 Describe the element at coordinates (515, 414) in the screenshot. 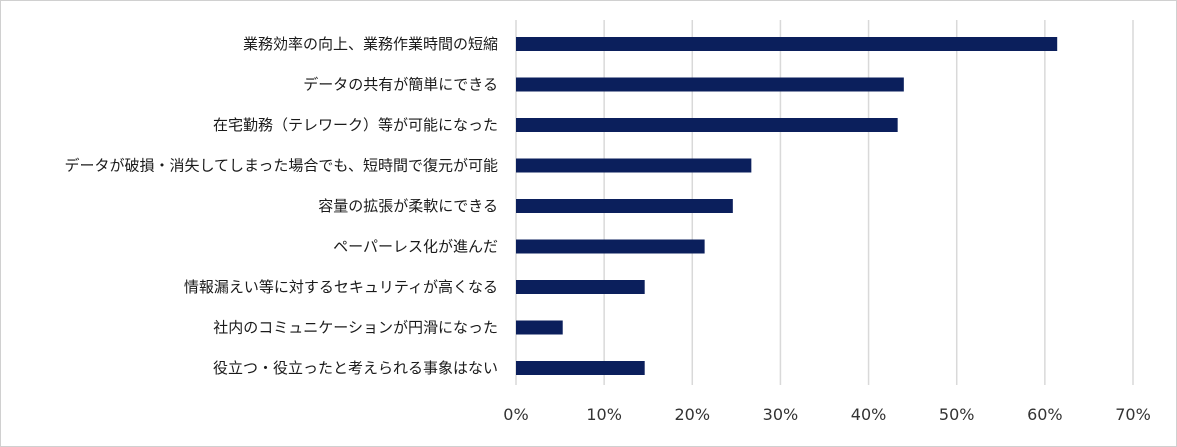

I see `x-tick-label: 0%` at that location.